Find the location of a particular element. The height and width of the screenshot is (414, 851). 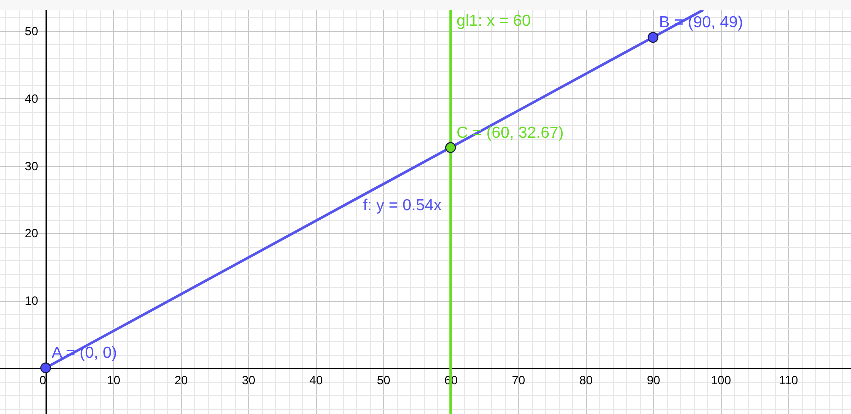

x-tick-label: 30 is located at coordinates (249, 381).